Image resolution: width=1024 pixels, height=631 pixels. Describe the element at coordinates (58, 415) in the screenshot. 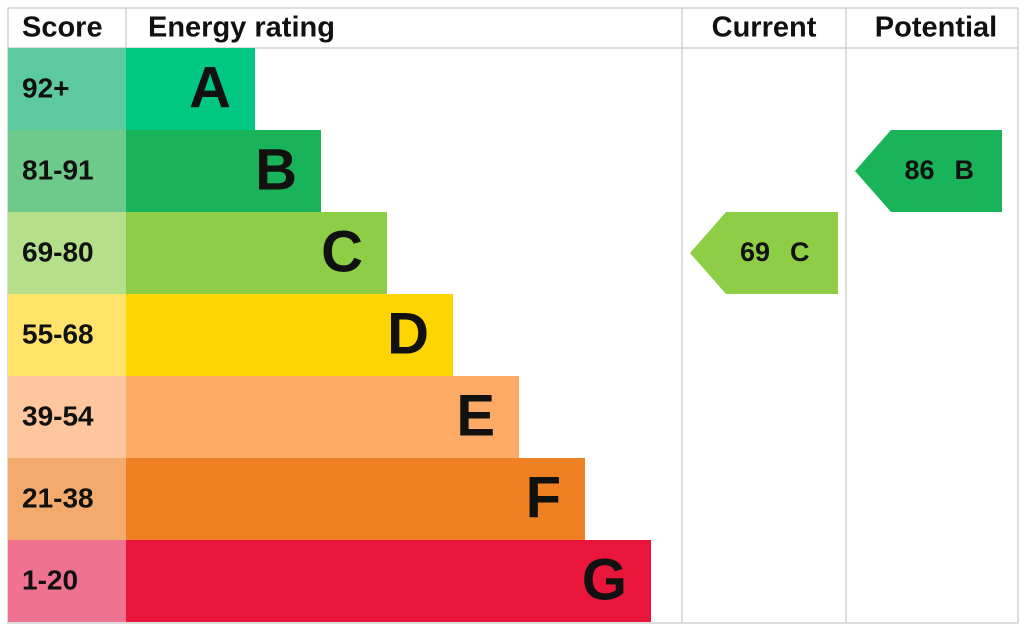

I see `score-label: 39-54` at that location.